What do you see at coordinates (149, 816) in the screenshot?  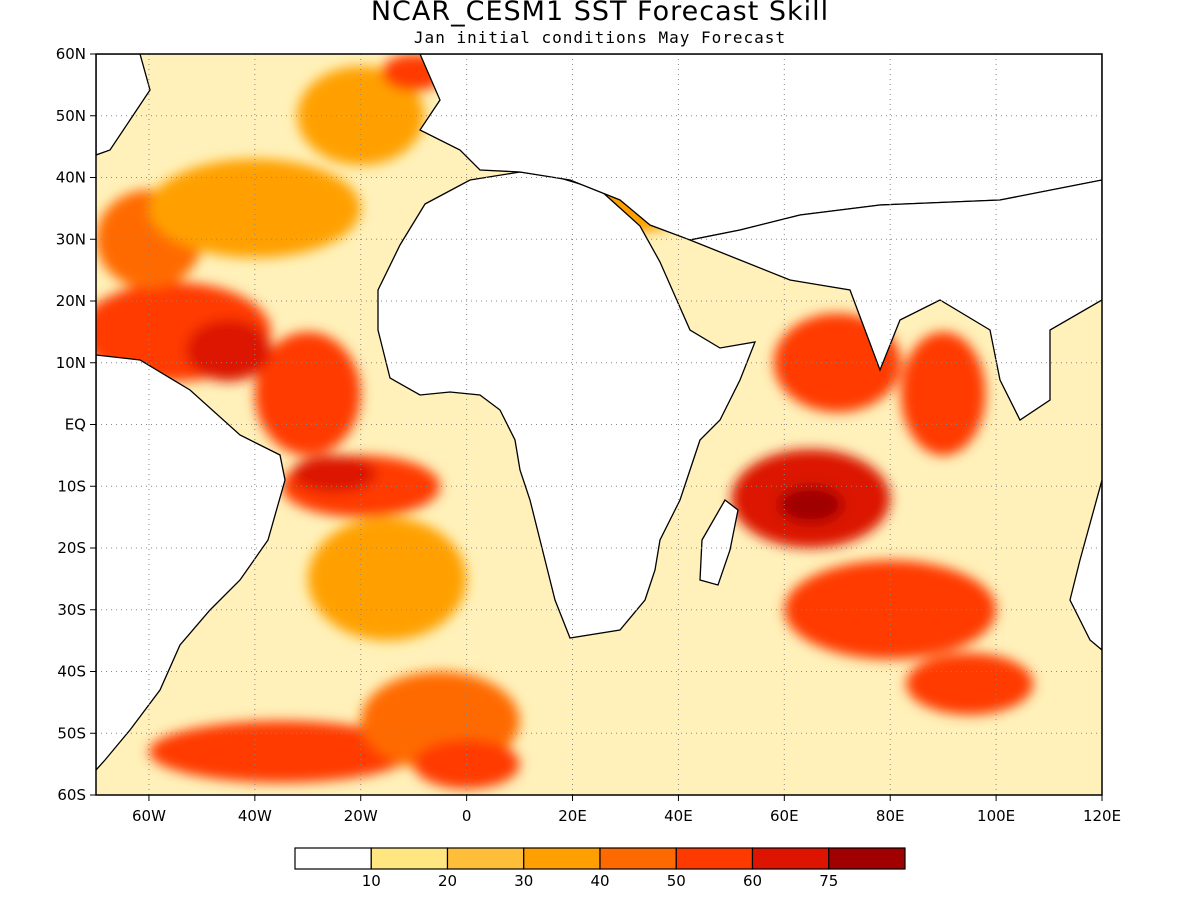 I see `lon-label: 60W` at bounding box center [149, 816].